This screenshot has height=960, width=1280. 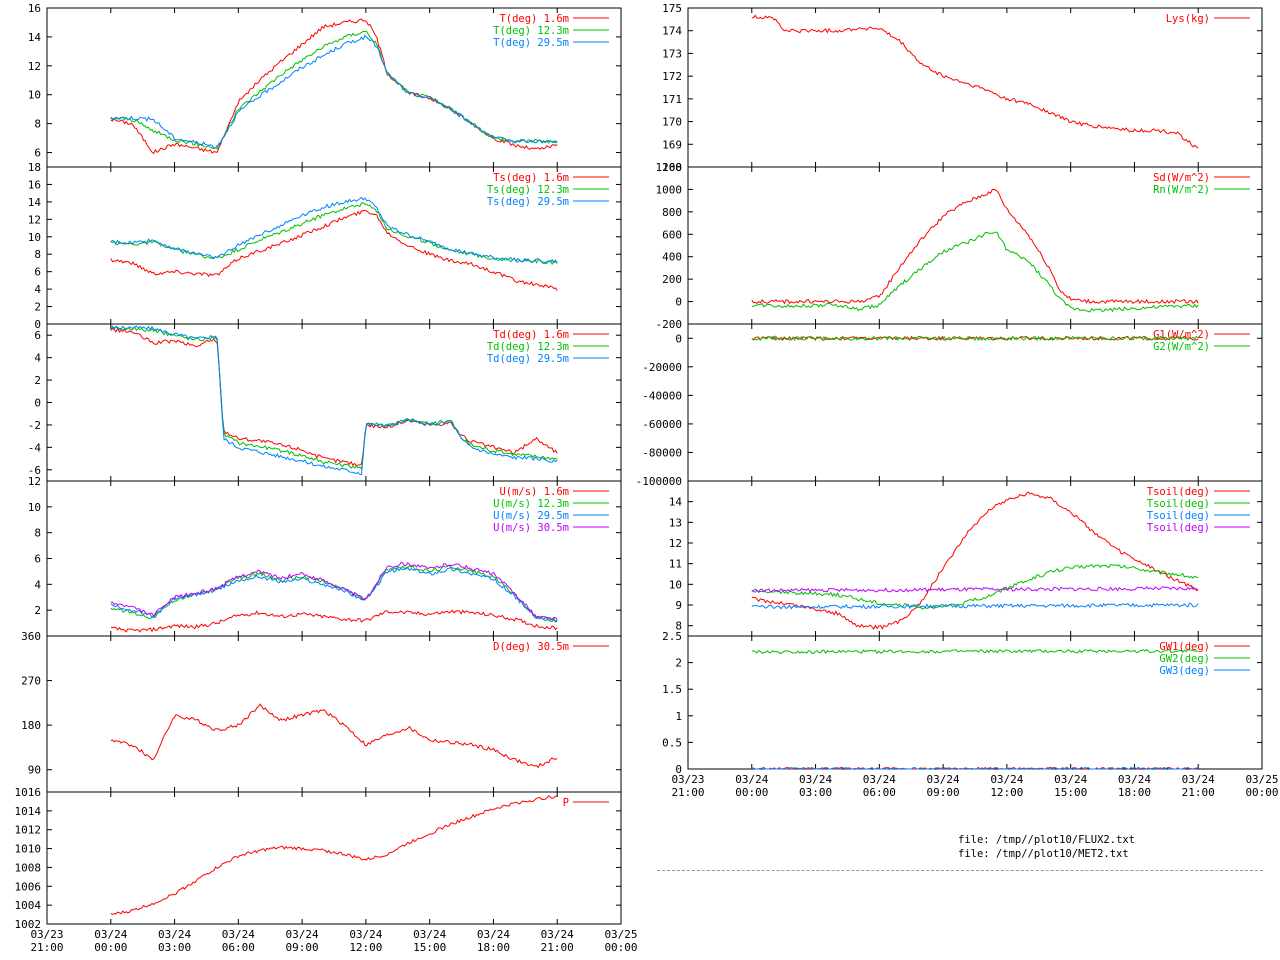 What do you see at coordinates (534, 492) in the screenshot?
I see `legend-label-U-0: U(m/s) 1.6m` at bounding box center [534, 492].